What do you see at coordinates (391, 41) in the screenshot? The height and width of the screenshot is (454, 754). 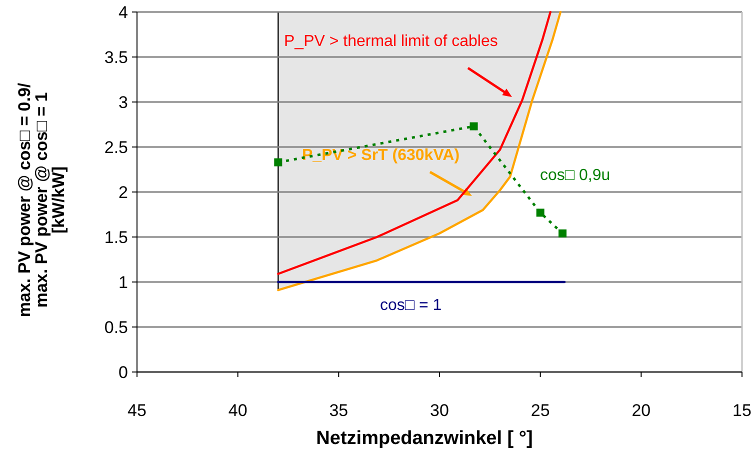 I see `text: P_PV > thermal limit of cables` at bounding box center [391, 41].